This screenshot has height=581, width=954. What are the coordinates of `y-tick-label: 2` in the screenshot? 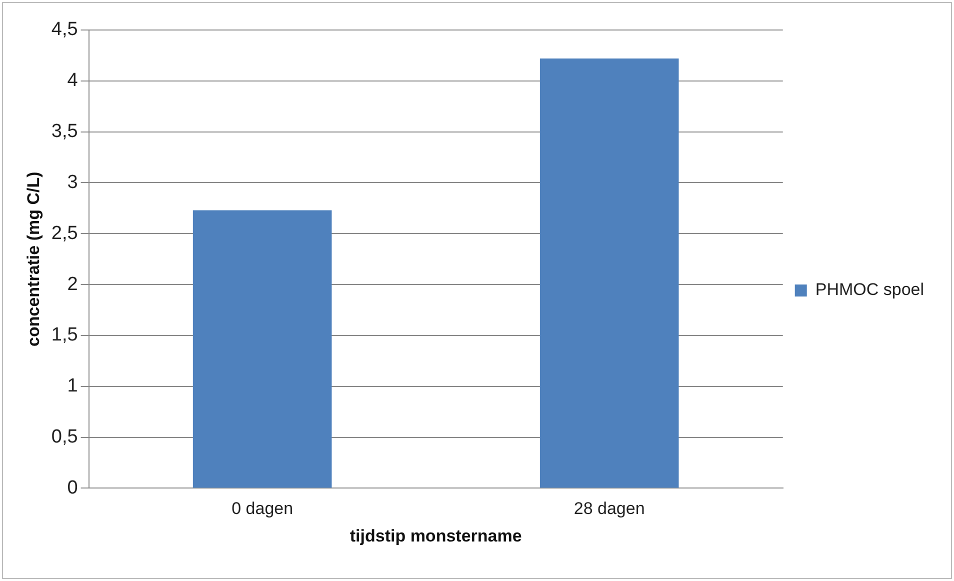 It's located at (72, 284).